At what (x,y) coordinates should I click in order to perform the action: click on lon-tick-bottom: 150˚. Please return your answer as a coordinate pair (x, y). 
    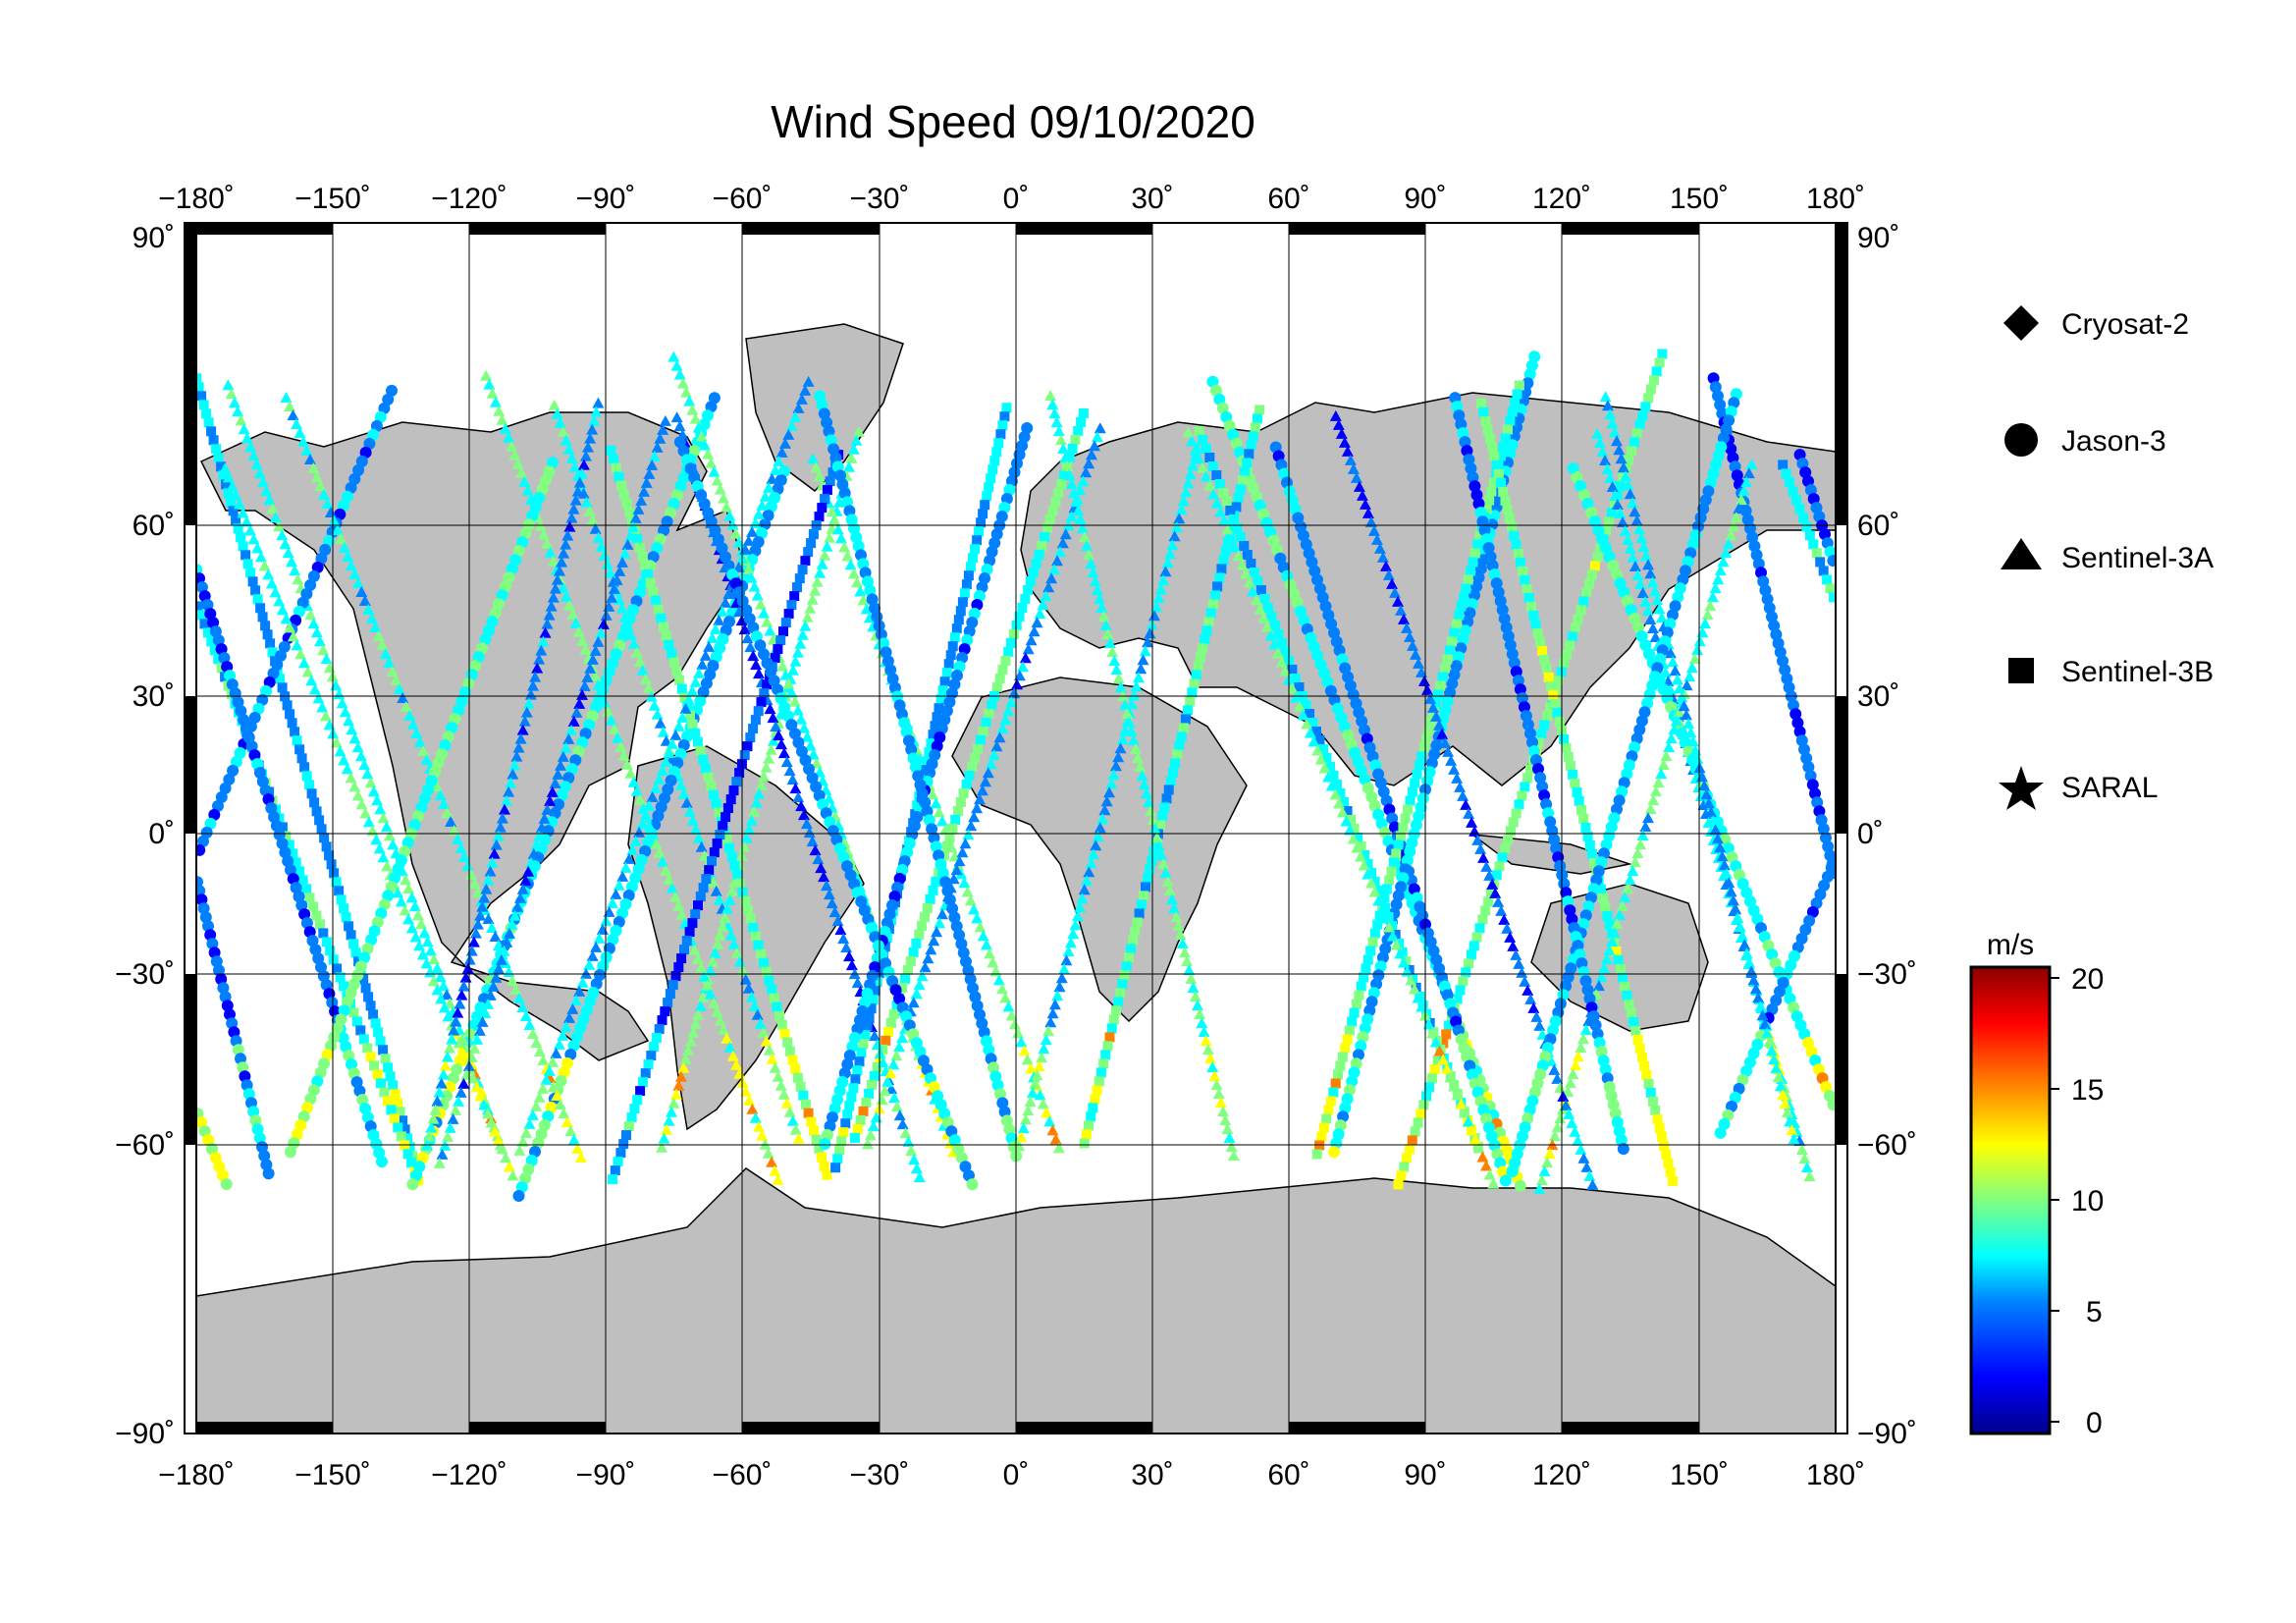
    Looking at the image, I should click on (1699, 1475).